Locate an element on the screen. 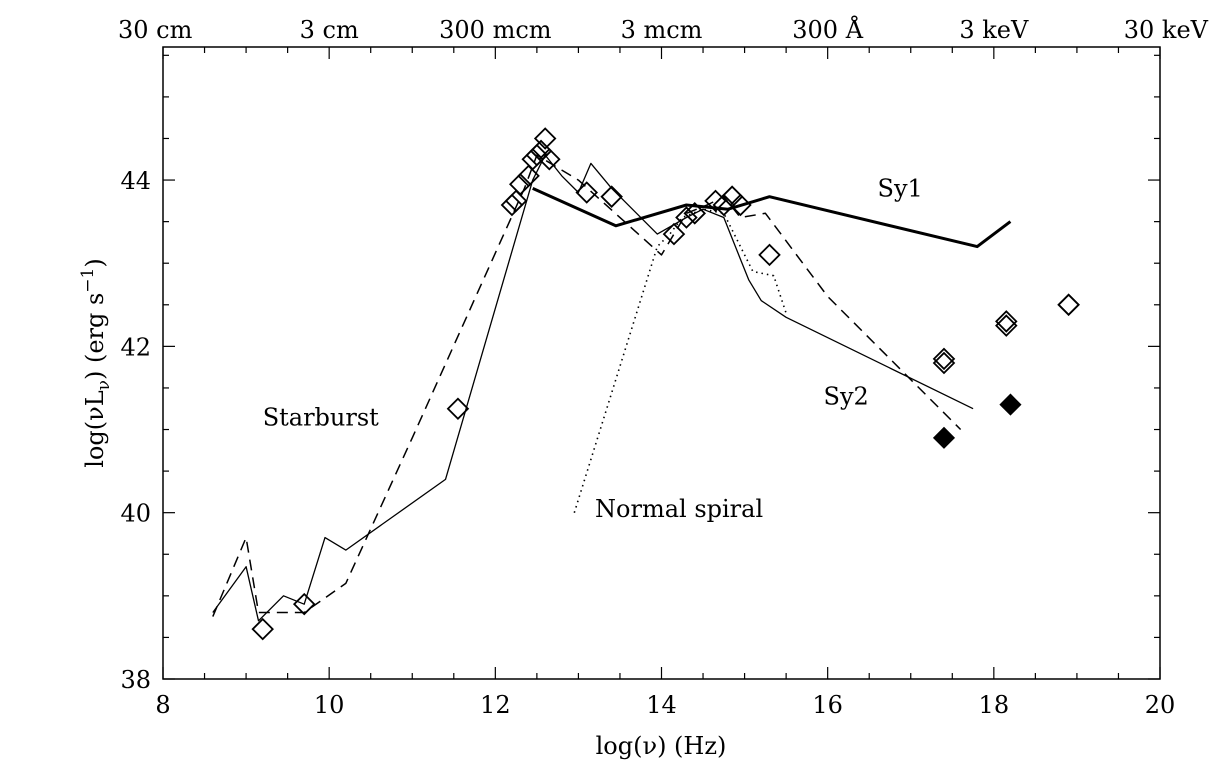  y-axis-title: log(νLν) (erg s−1) is located at coordinates (96, 363).